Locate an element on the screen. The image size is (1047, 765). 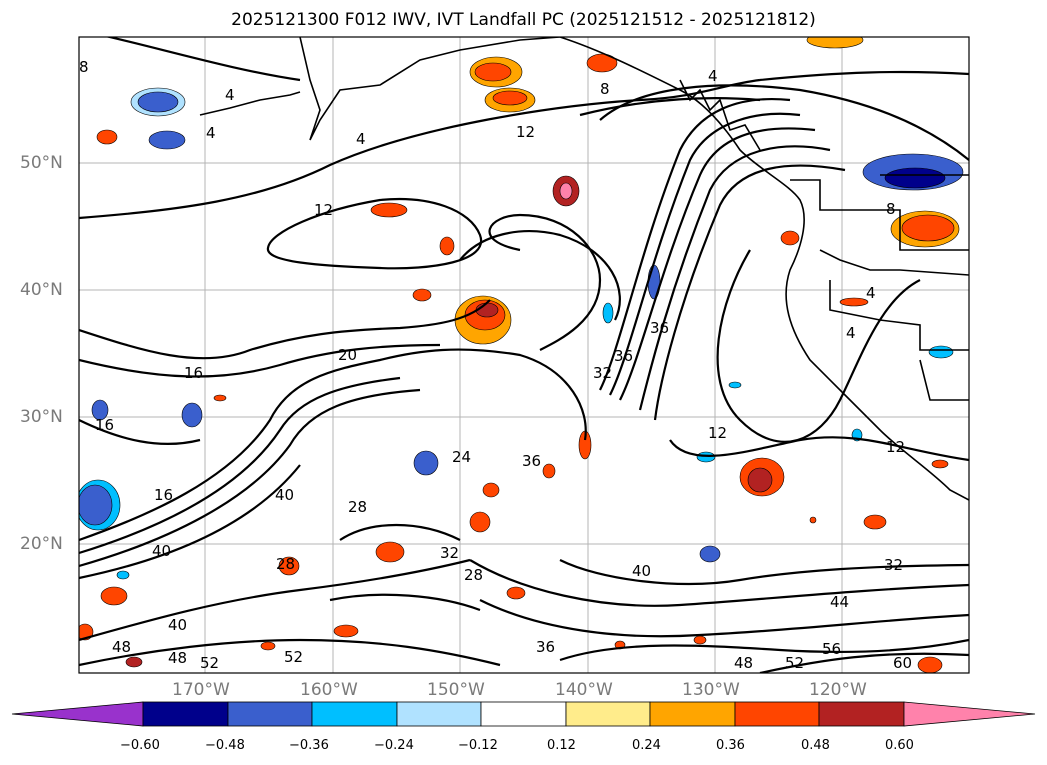
colorbar-tick-label: 0.60 is located at coordinates (899, 745).